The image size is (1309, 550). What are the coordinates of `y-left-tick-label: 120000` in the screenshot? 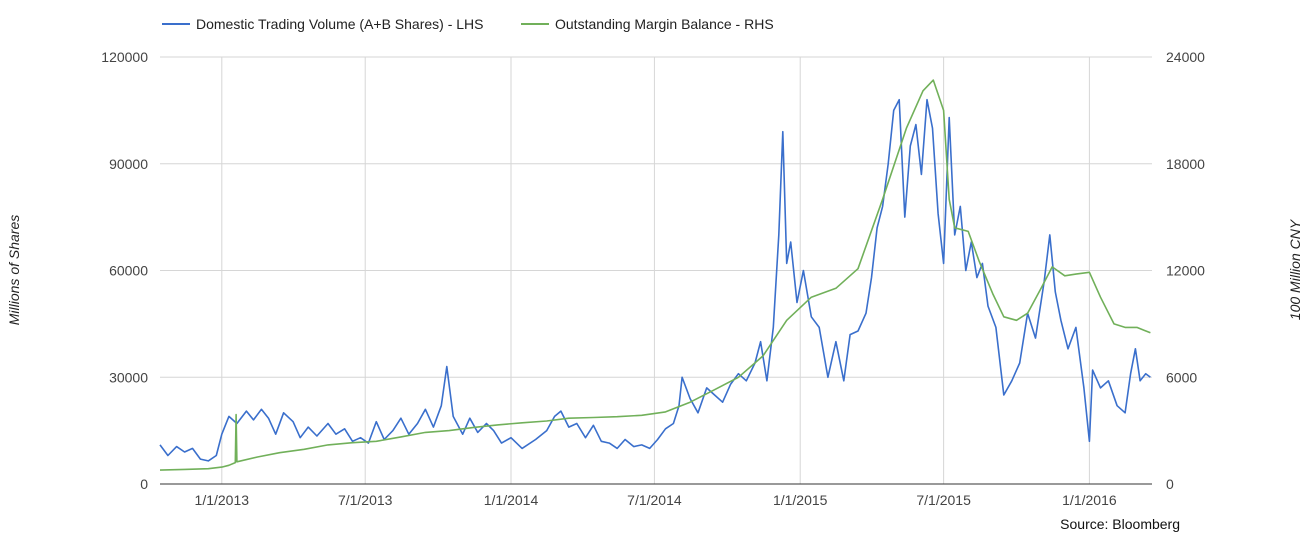 It's located at (124, 57).